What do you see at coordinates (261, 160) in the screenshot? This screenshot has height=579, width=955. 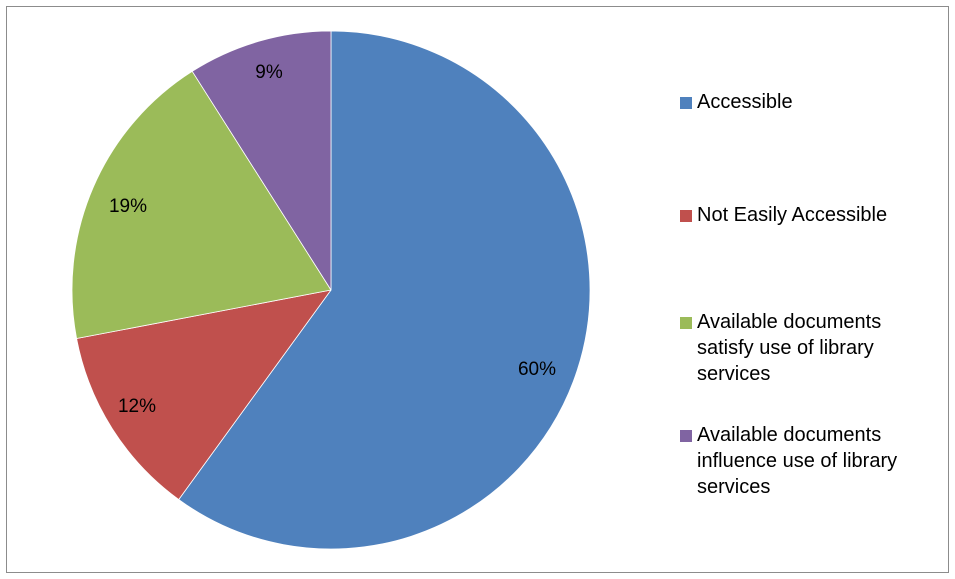 I see `pie-slice-documents-influence` at bounding box center [261, 160].